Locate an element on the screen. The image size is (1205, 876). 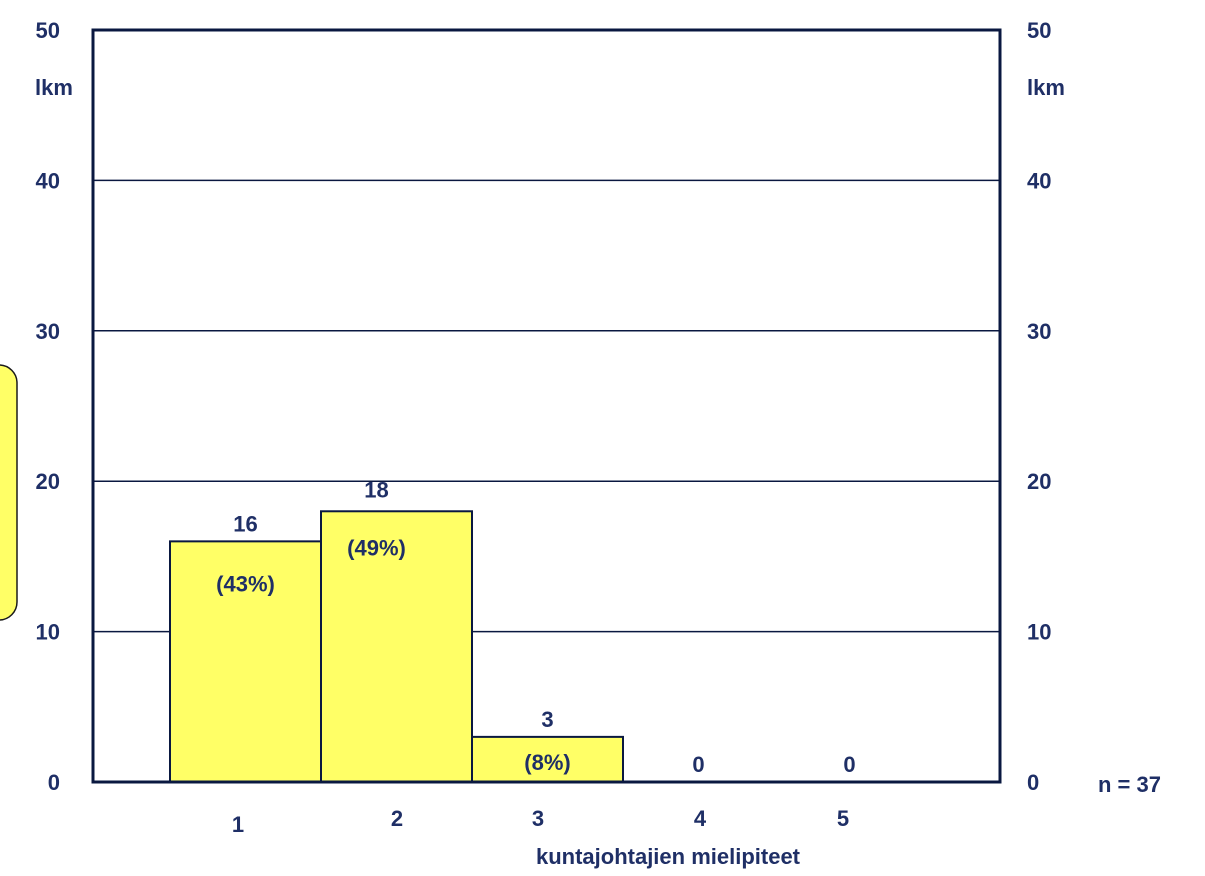
x-tick-label: 3 is located at coordinates (538, 818).